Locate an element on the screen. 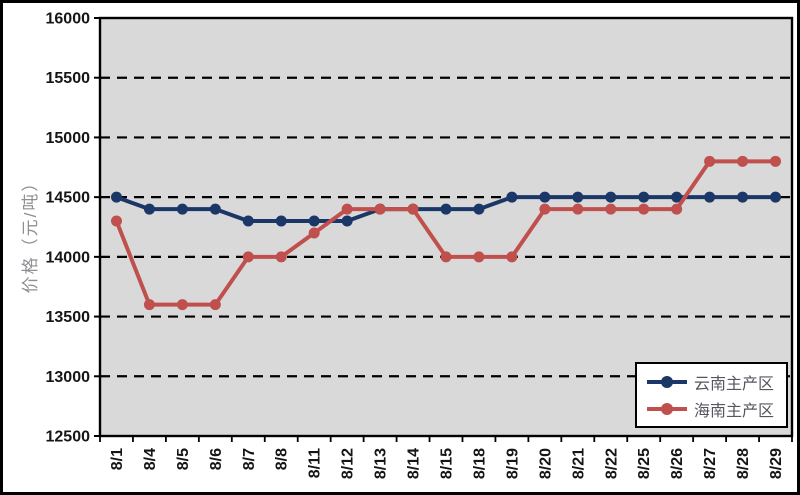 The image size is (800, 495). series-0-point-8/19 is located at coordinates (512, 197).